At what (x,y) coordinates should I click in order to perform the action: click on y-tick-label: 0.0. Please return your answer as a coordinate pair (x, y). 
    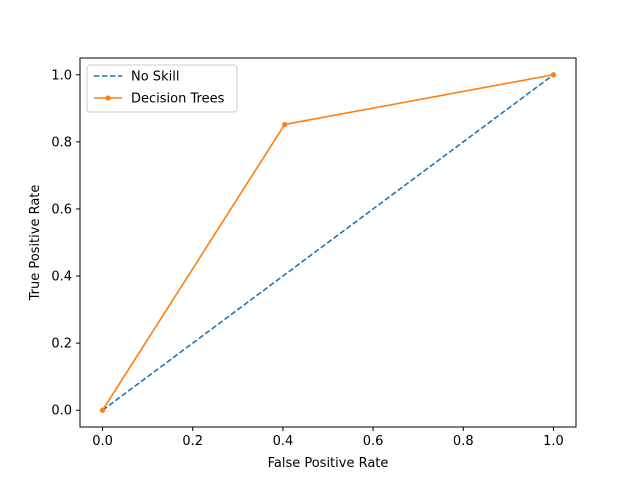
    Looking at the image, I should click on (61, 411).